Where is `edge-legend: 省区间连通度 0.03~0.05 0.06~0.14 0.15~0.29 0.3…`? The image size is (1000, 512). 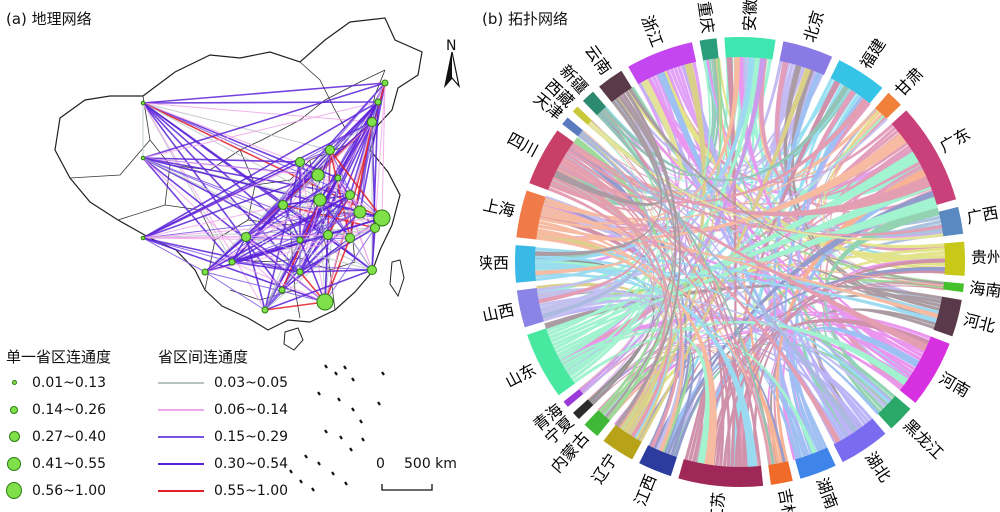
edge-legend: 省区间连通度 0.03~0.05 0.06~0.14 0.15~0.29 0.3… is located at coordinates (223, 425).